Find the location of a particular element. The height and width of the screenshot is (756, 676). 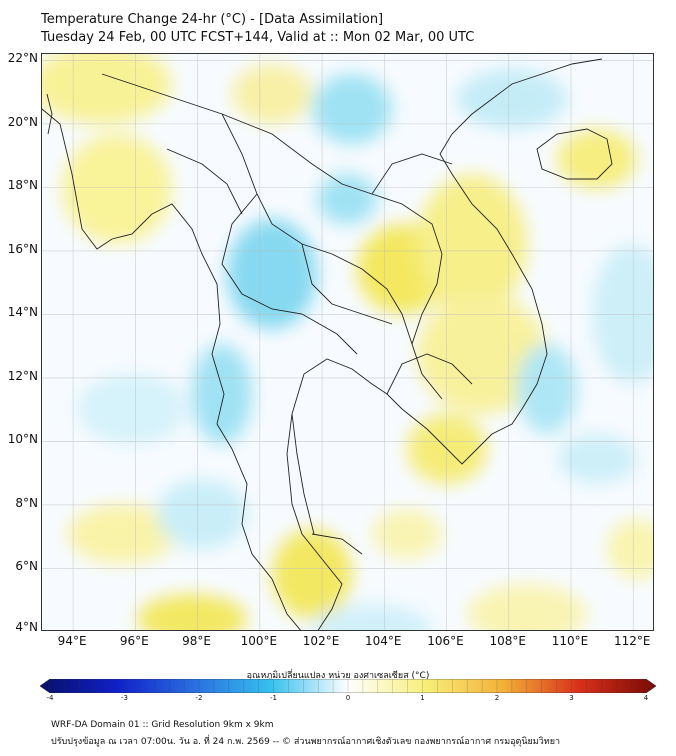

lat-tick-label: 12°N is located at coordinates (22, 375).